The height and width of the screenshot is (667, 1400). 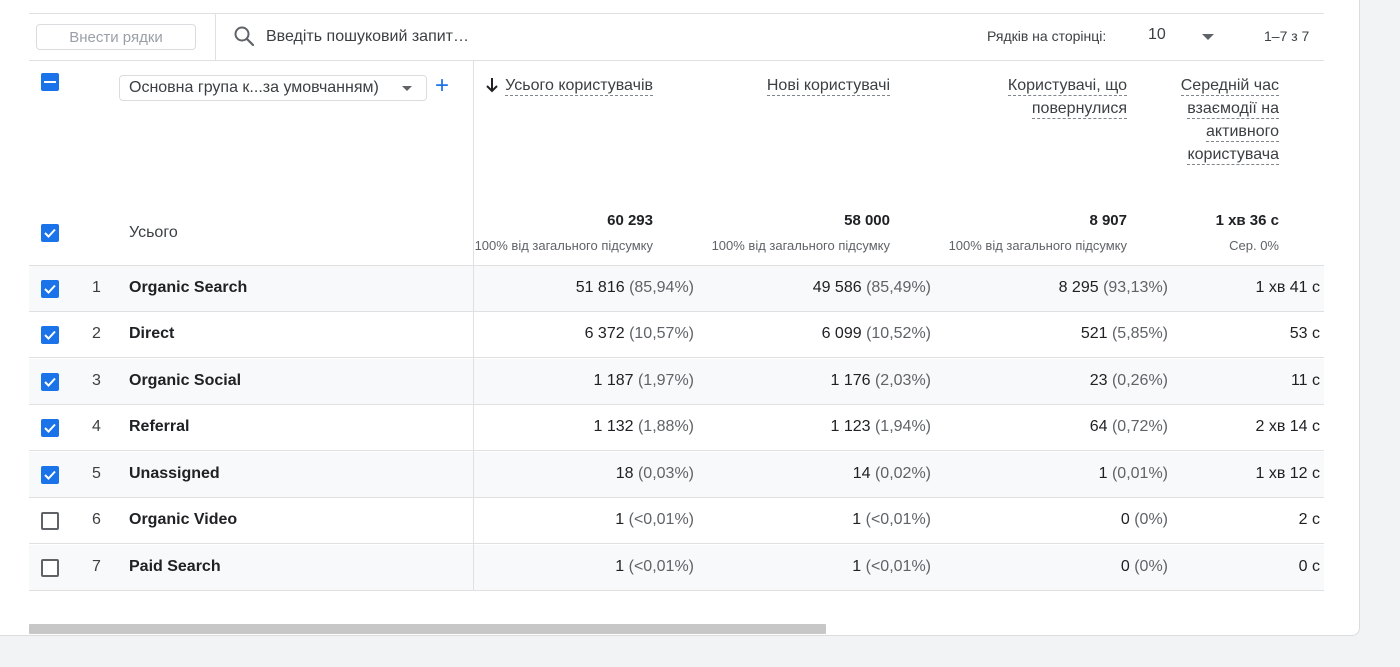 I want to click on cell-value: 14, so click(x=861, y=473).